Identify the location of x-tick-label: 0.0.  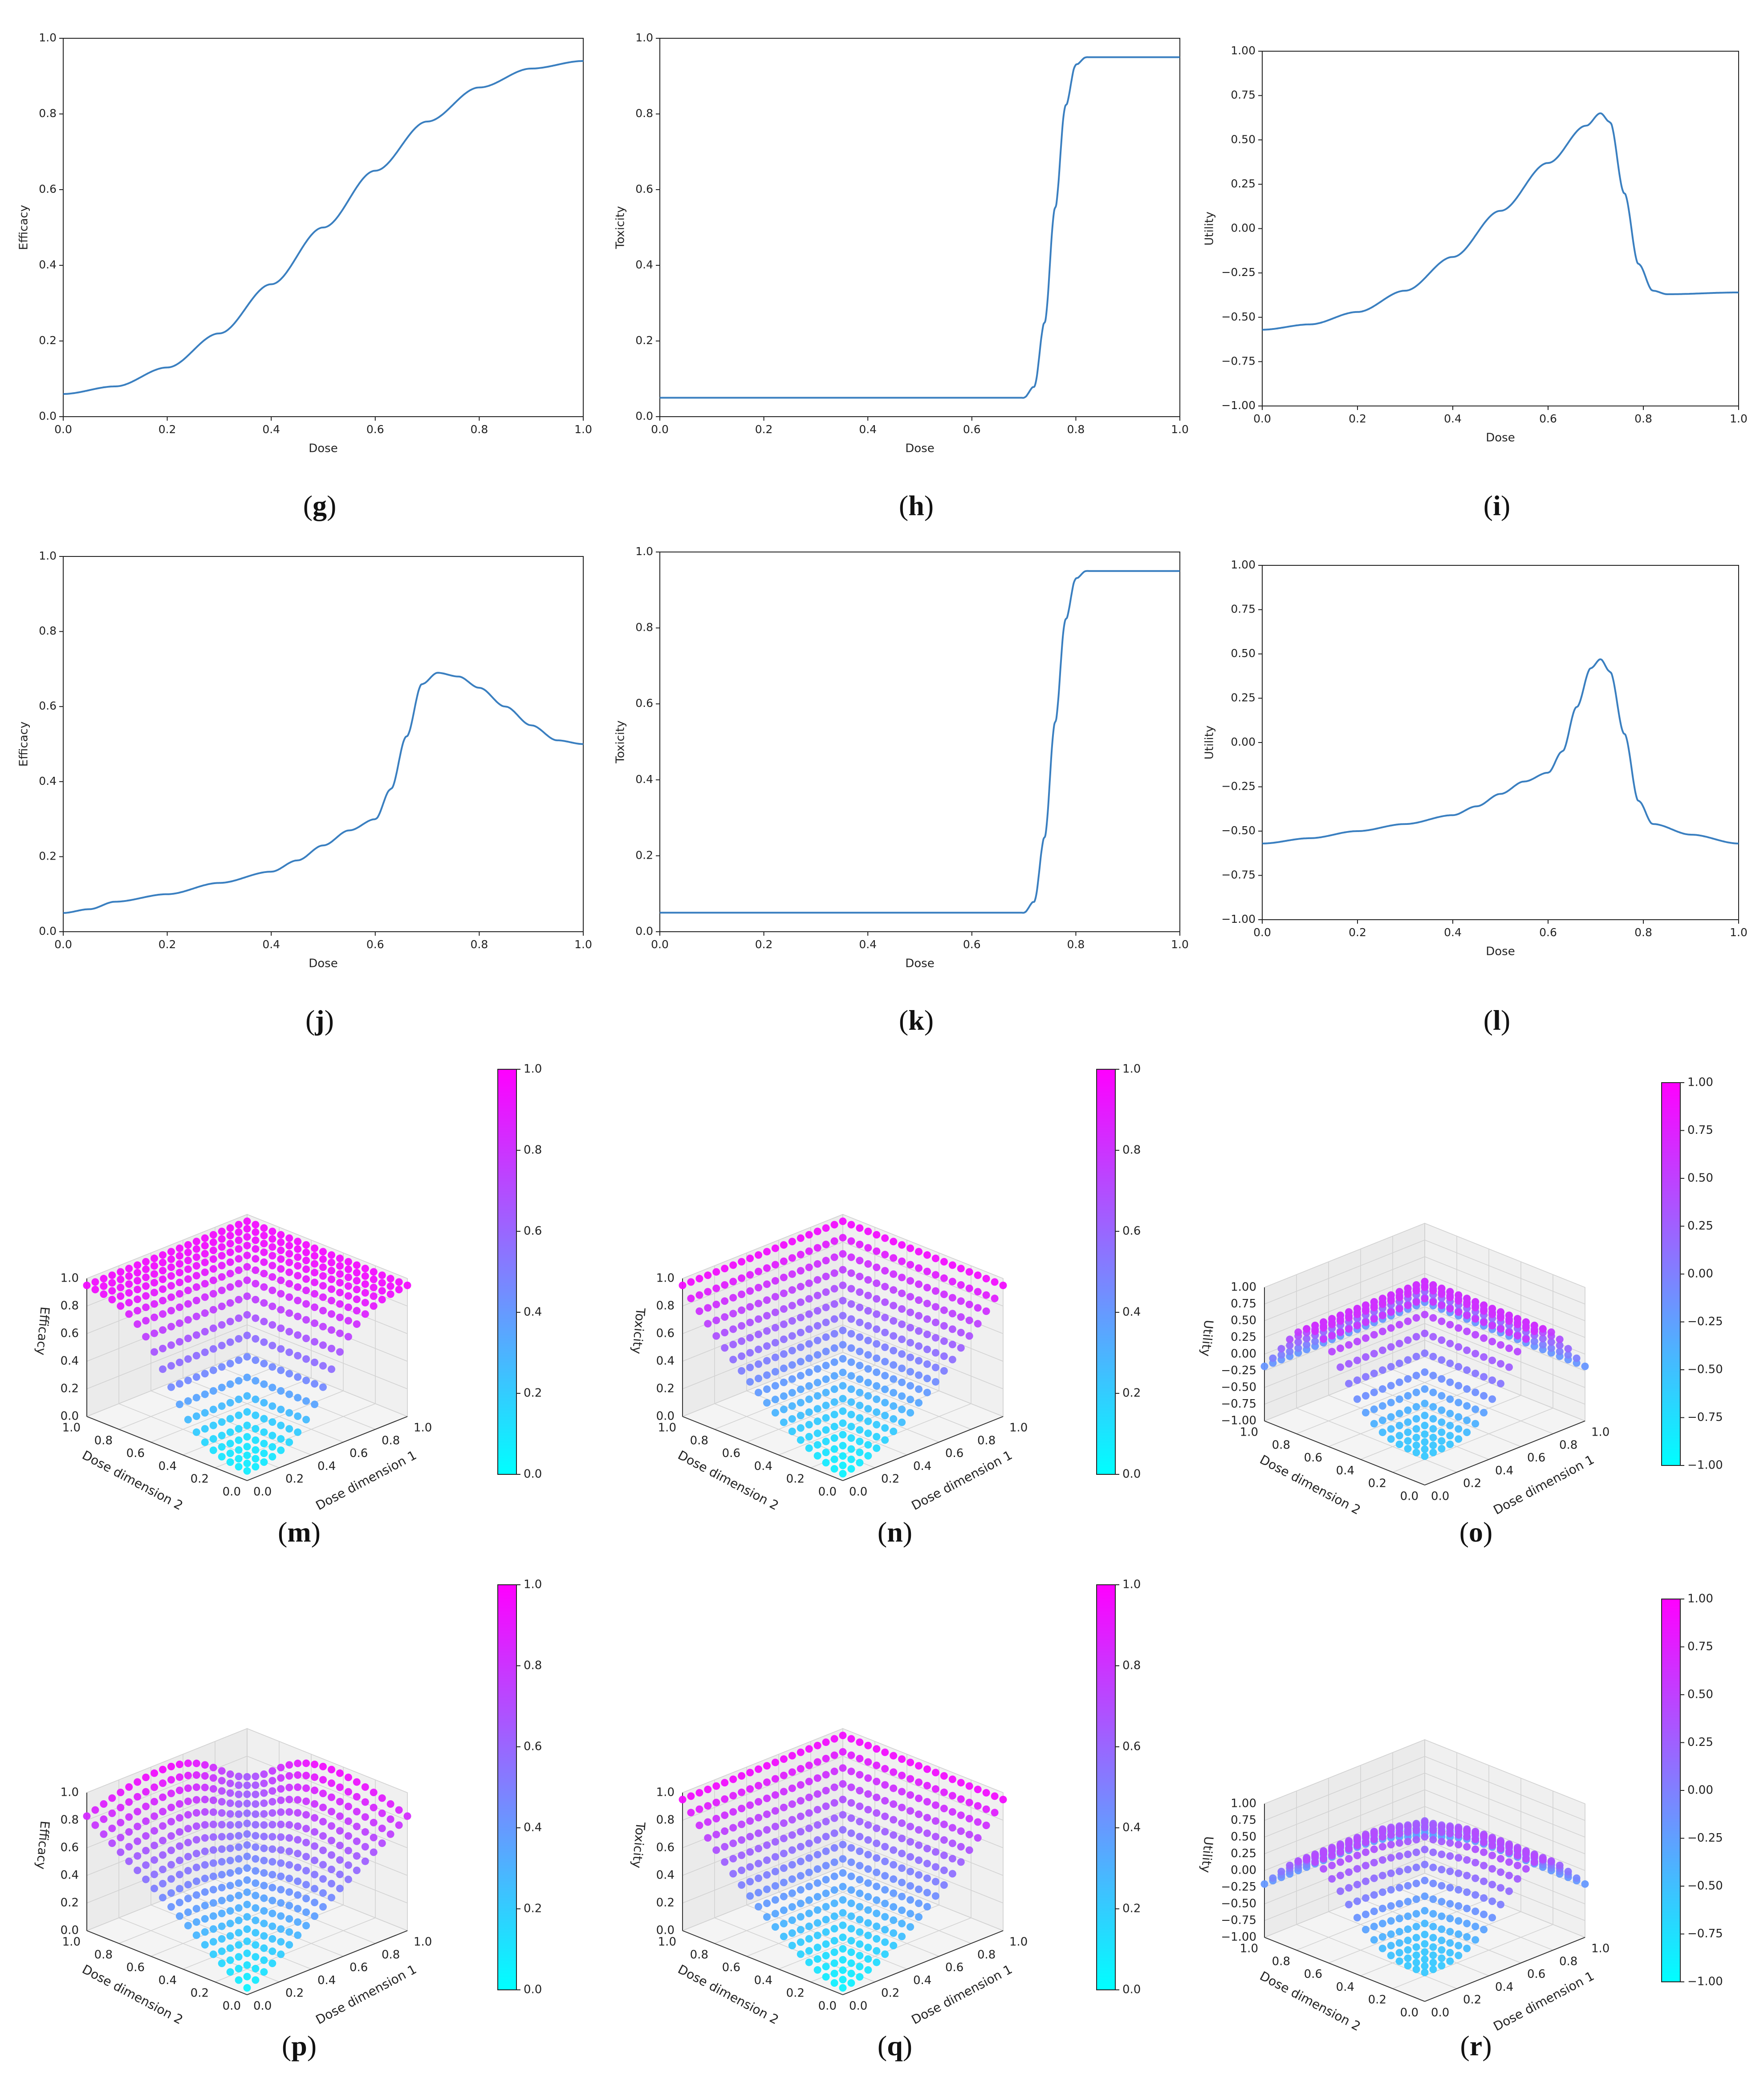
(63, 429).